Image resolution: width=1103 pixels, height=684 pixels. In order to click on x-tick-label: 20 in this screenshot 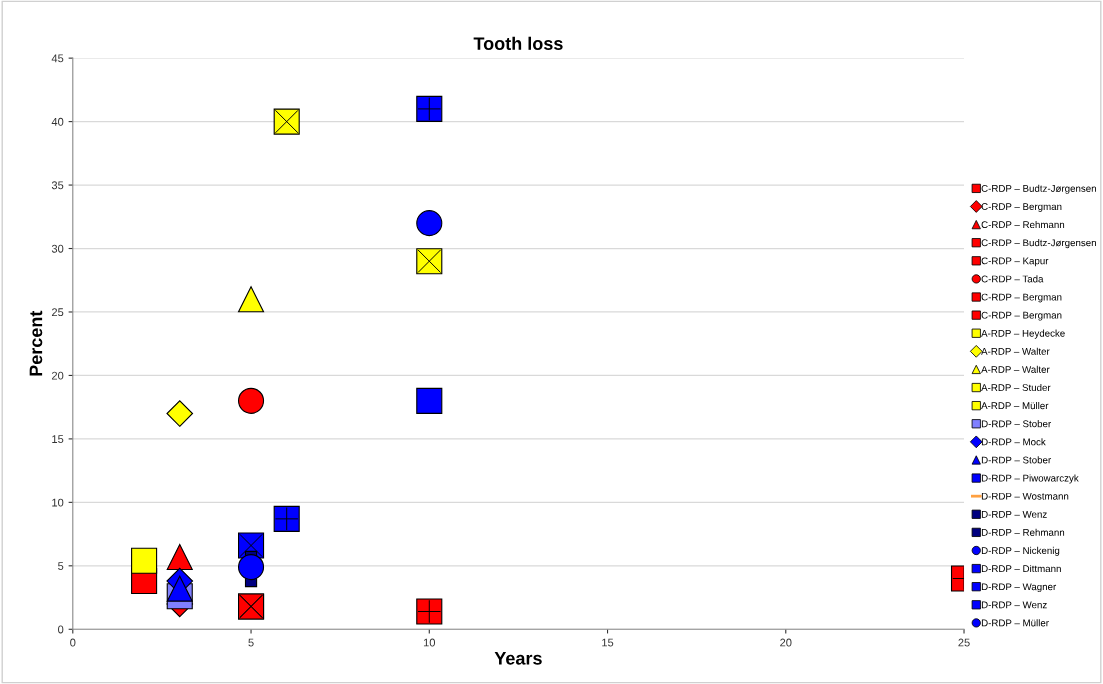, I will do `click(786, 642)`.